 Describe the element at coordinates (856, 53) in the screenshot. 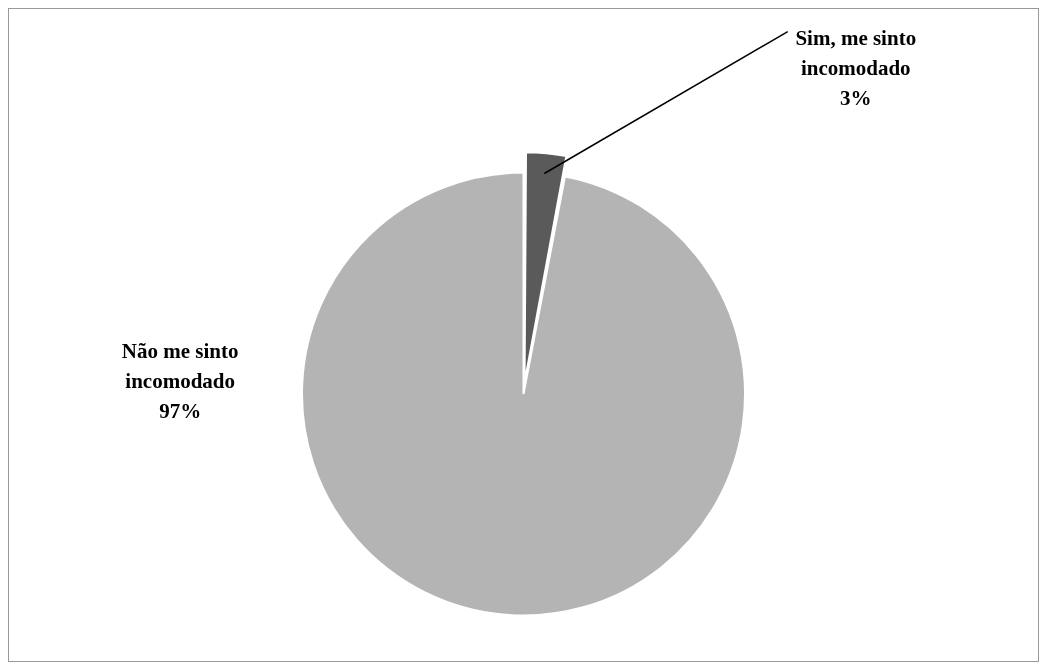

I see `slice-label: Sim, me sinto incomodado` at that location.